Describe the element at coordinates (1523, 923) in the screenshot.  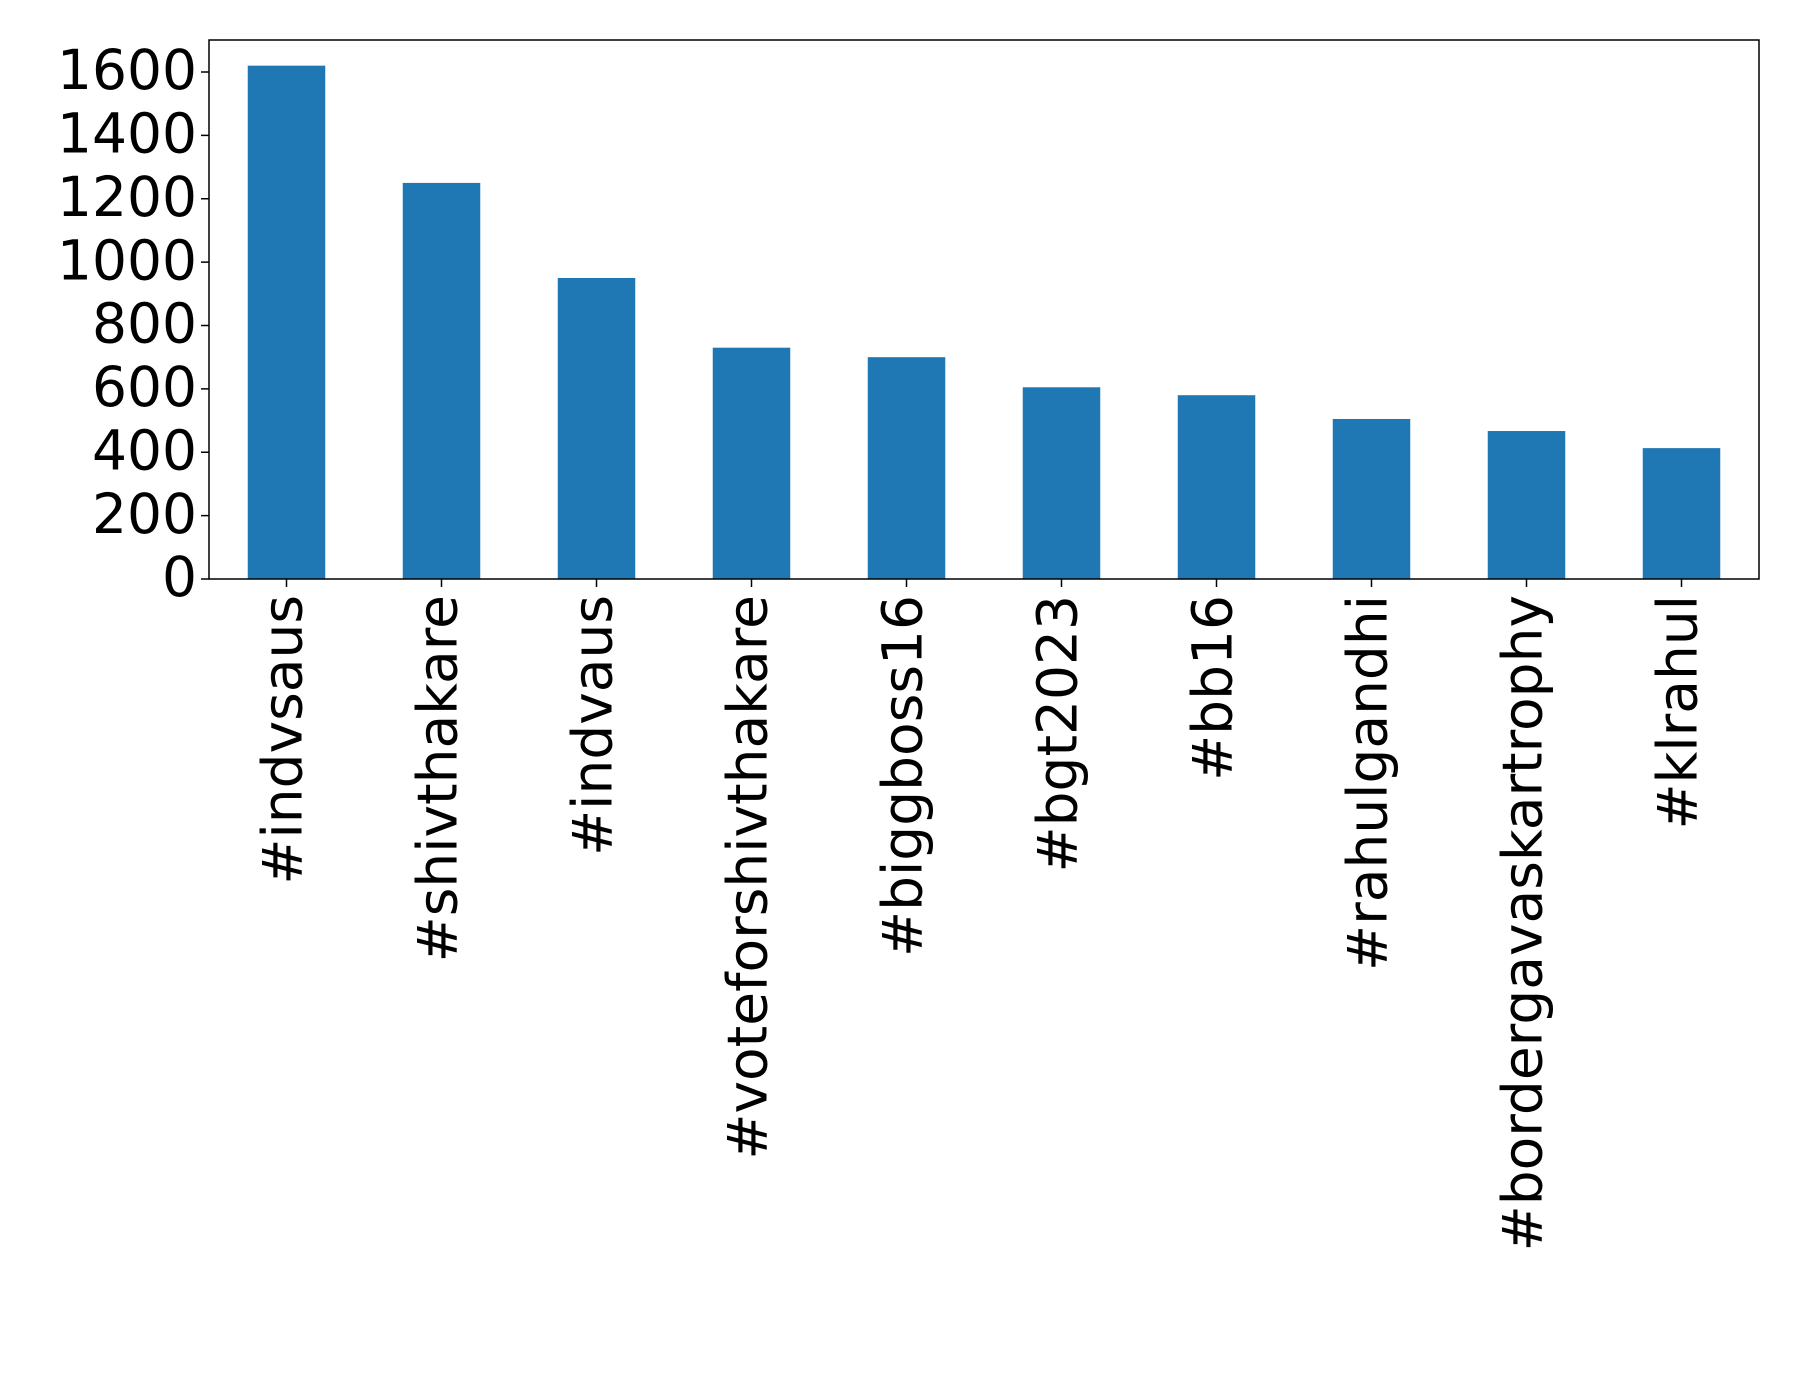
I see `x-tick-label: #bordergavaskartrophy` at that location.